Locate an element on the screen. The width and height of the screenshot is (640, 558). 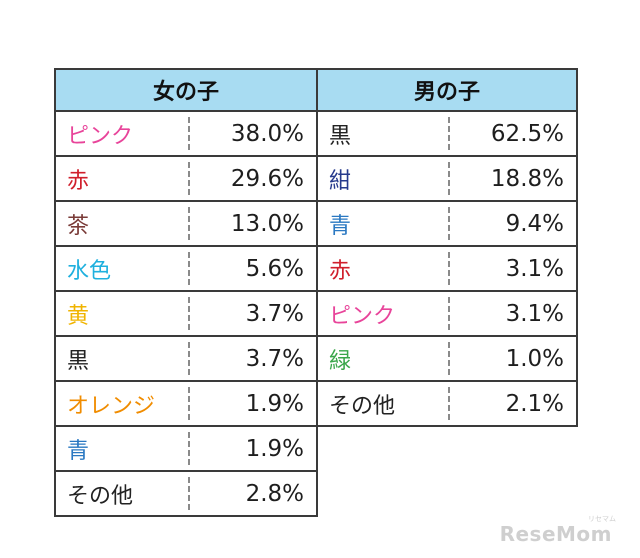
table-row: 紺 18.8% is located at coordinates (447, 179).